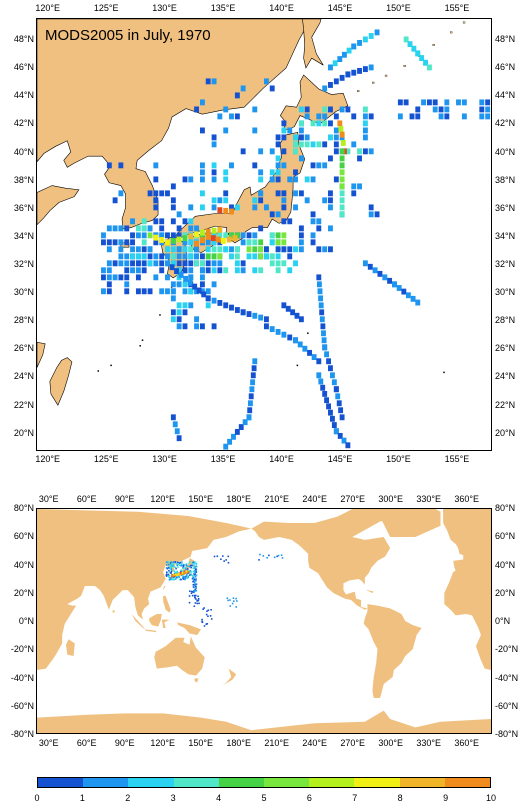 The image size is (529, 808). I want to click on lon-tick-label: 330°E, so click(428, 743).